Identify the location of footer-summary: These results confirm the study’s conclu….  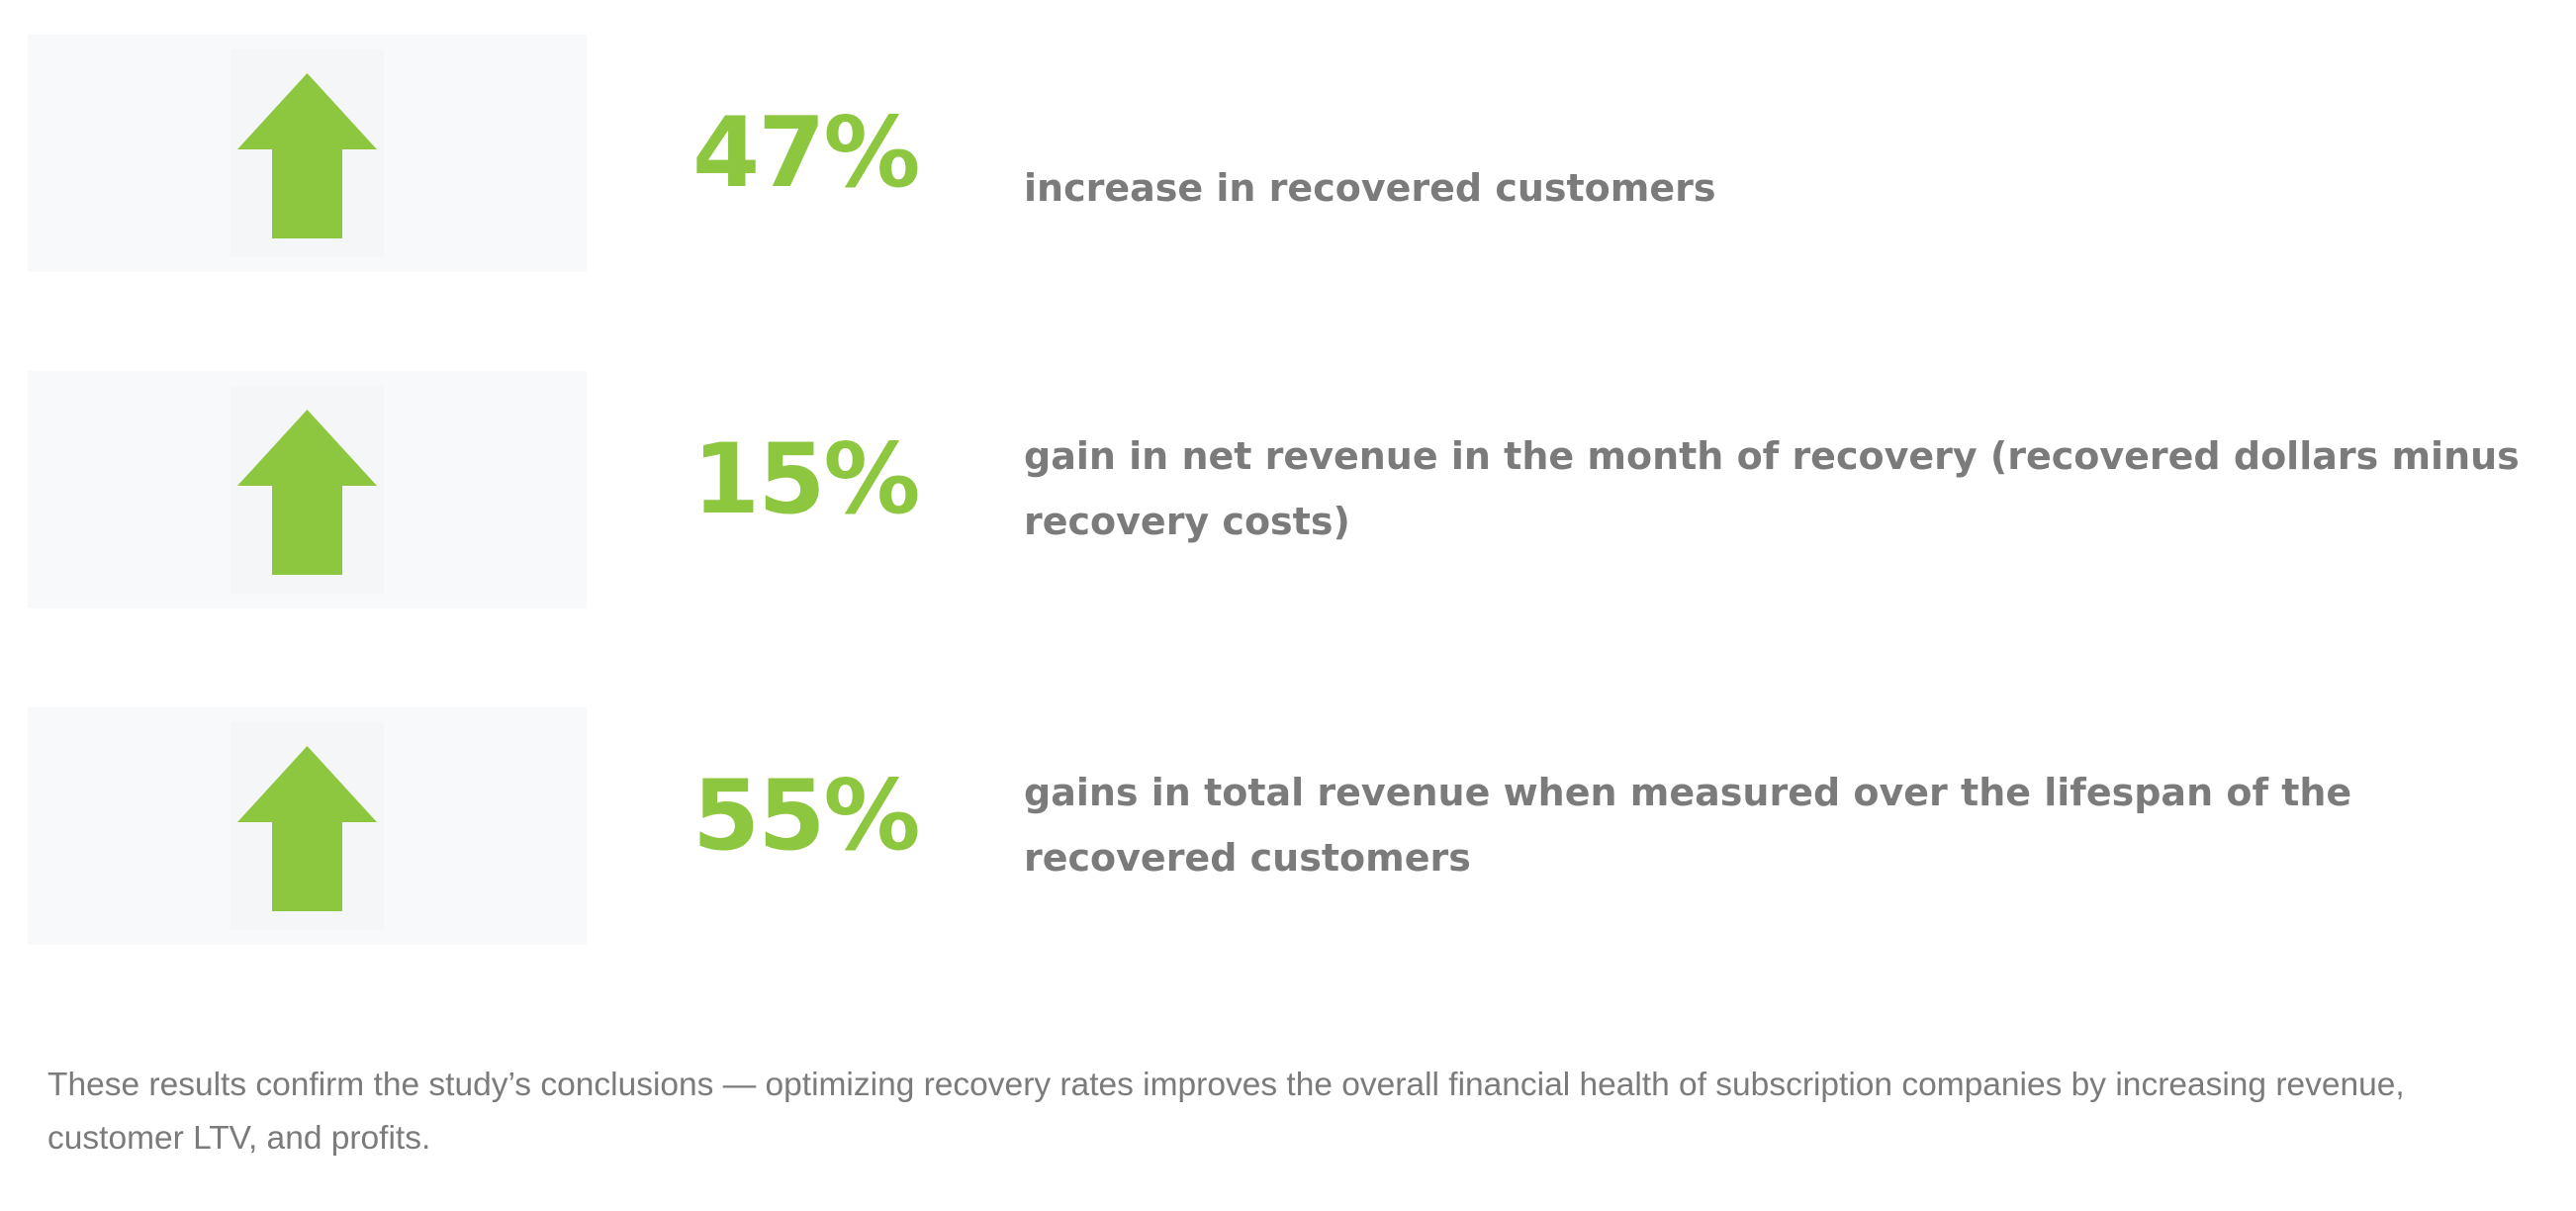
(1226, 1112).